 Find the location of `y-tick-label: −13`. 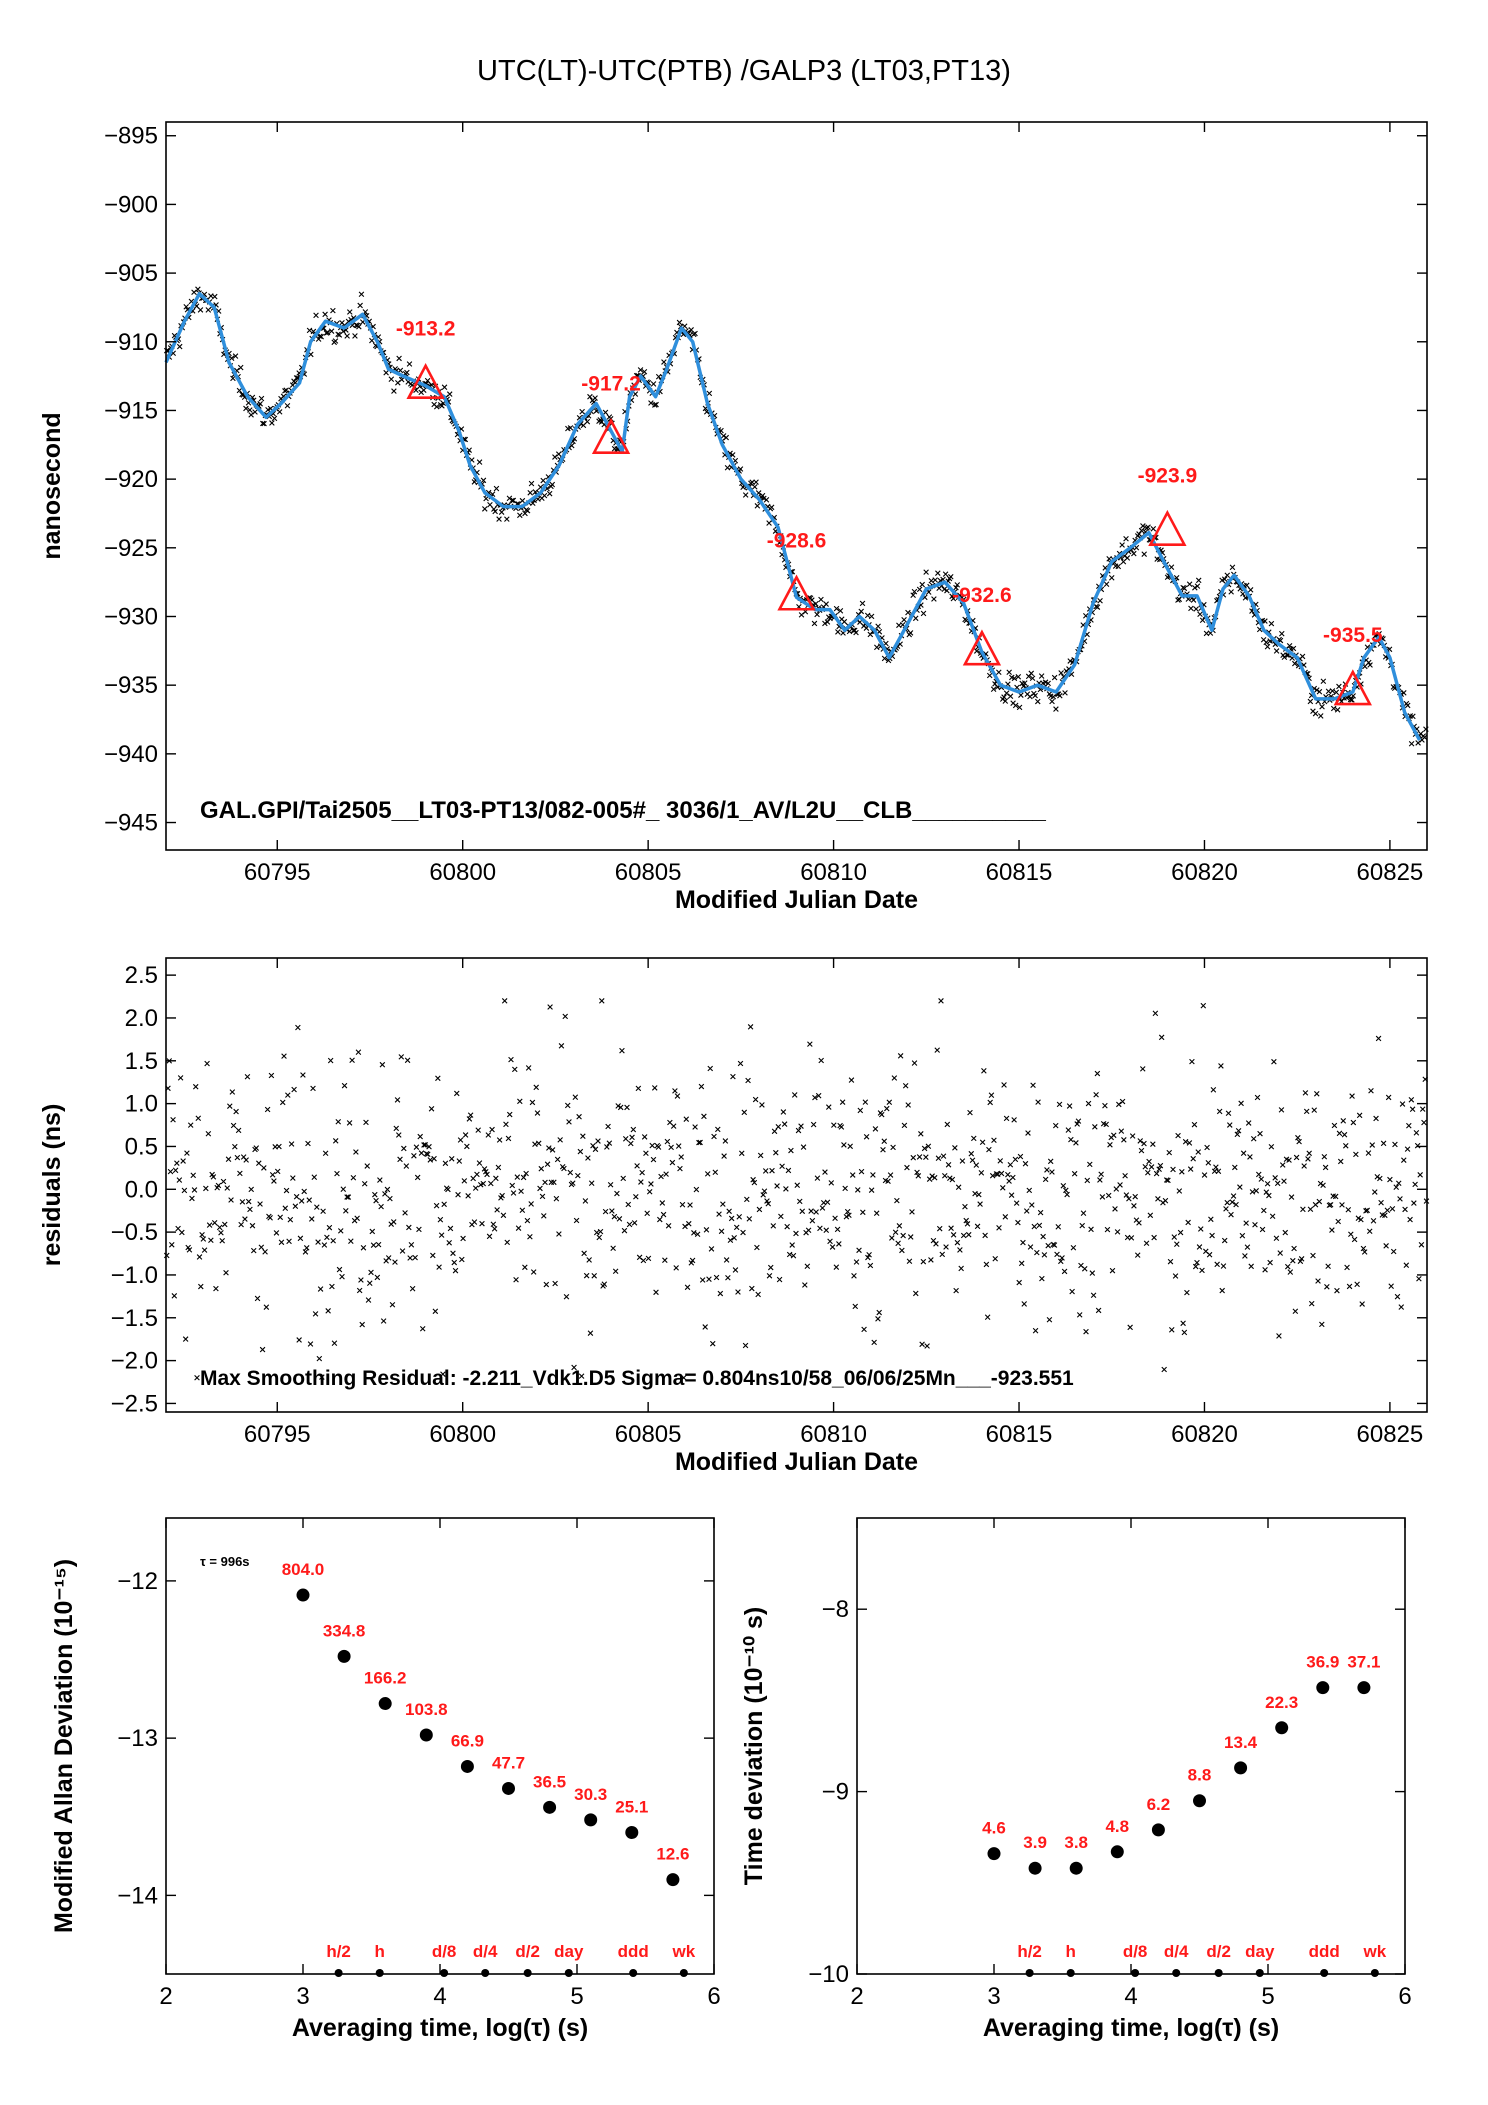

y-tick-label: −13 is located at coordinates (137, 1738).